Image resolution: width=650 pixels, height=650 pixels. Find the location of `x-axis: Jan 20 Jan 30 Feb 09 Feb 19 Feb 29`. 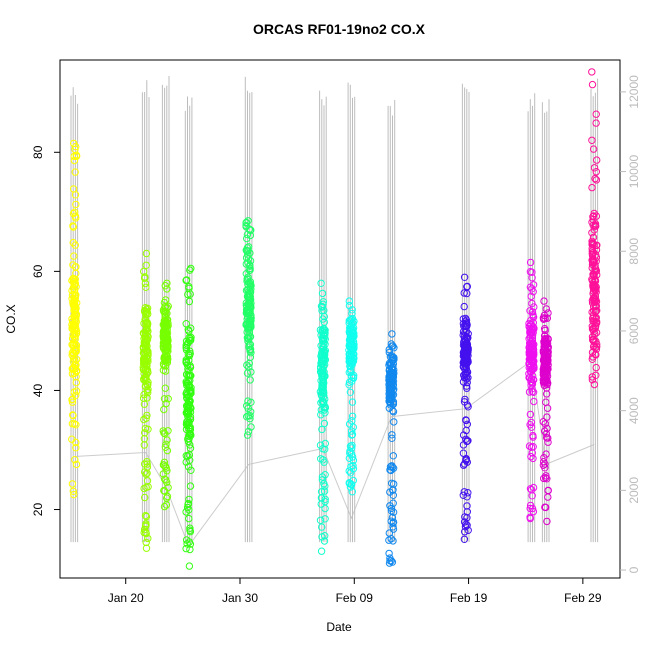

x-axis: Jan 20 Jan 30 Feb 09 Feb 19 Feb 29 is located at coordinates (355, 591).